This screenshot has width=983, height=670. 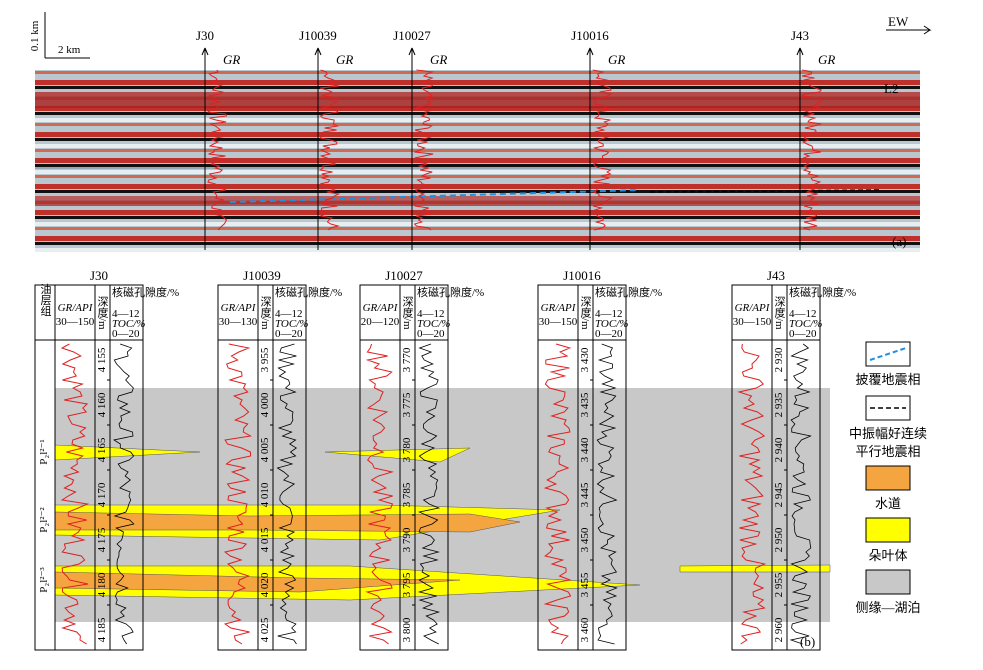 I want to click on depth-label: 2 955, so click(x=779, y=584).